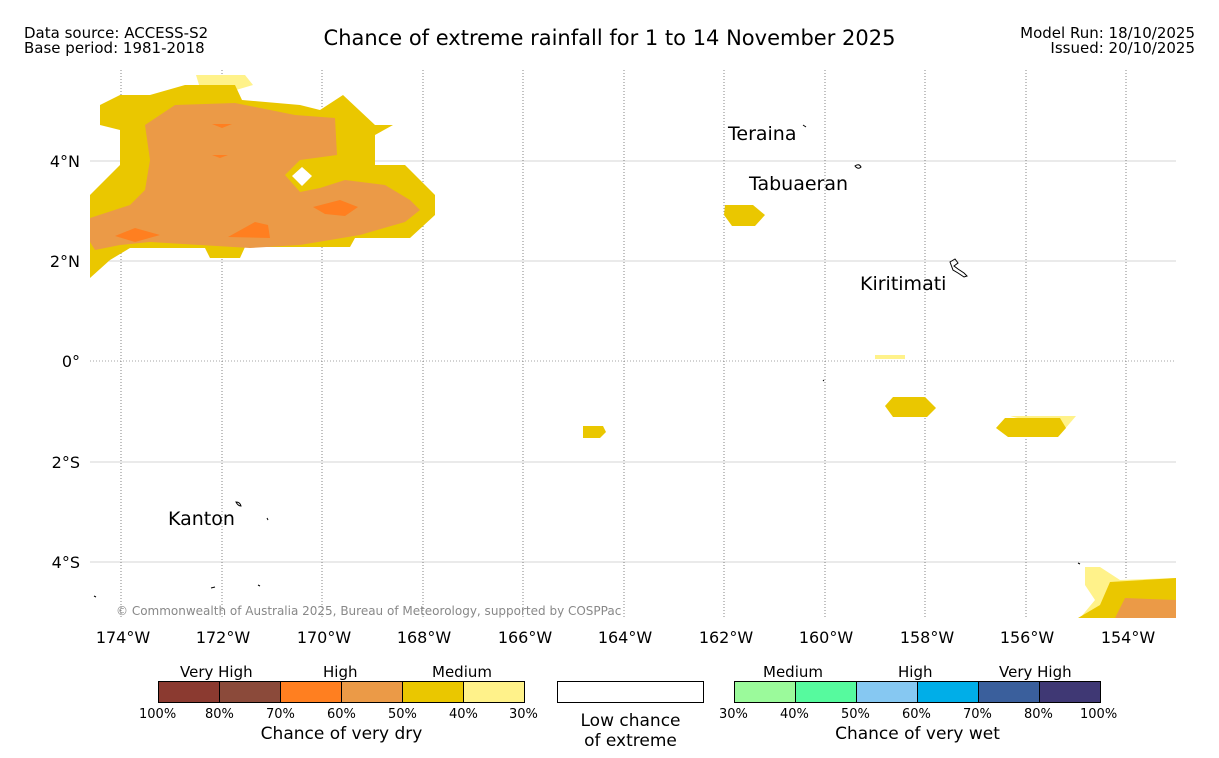 The image size is (1219, 758). Describe the element at coordinates (223, 637) in the screenshot. I see `lon-label-172w: 172°W` at that location.